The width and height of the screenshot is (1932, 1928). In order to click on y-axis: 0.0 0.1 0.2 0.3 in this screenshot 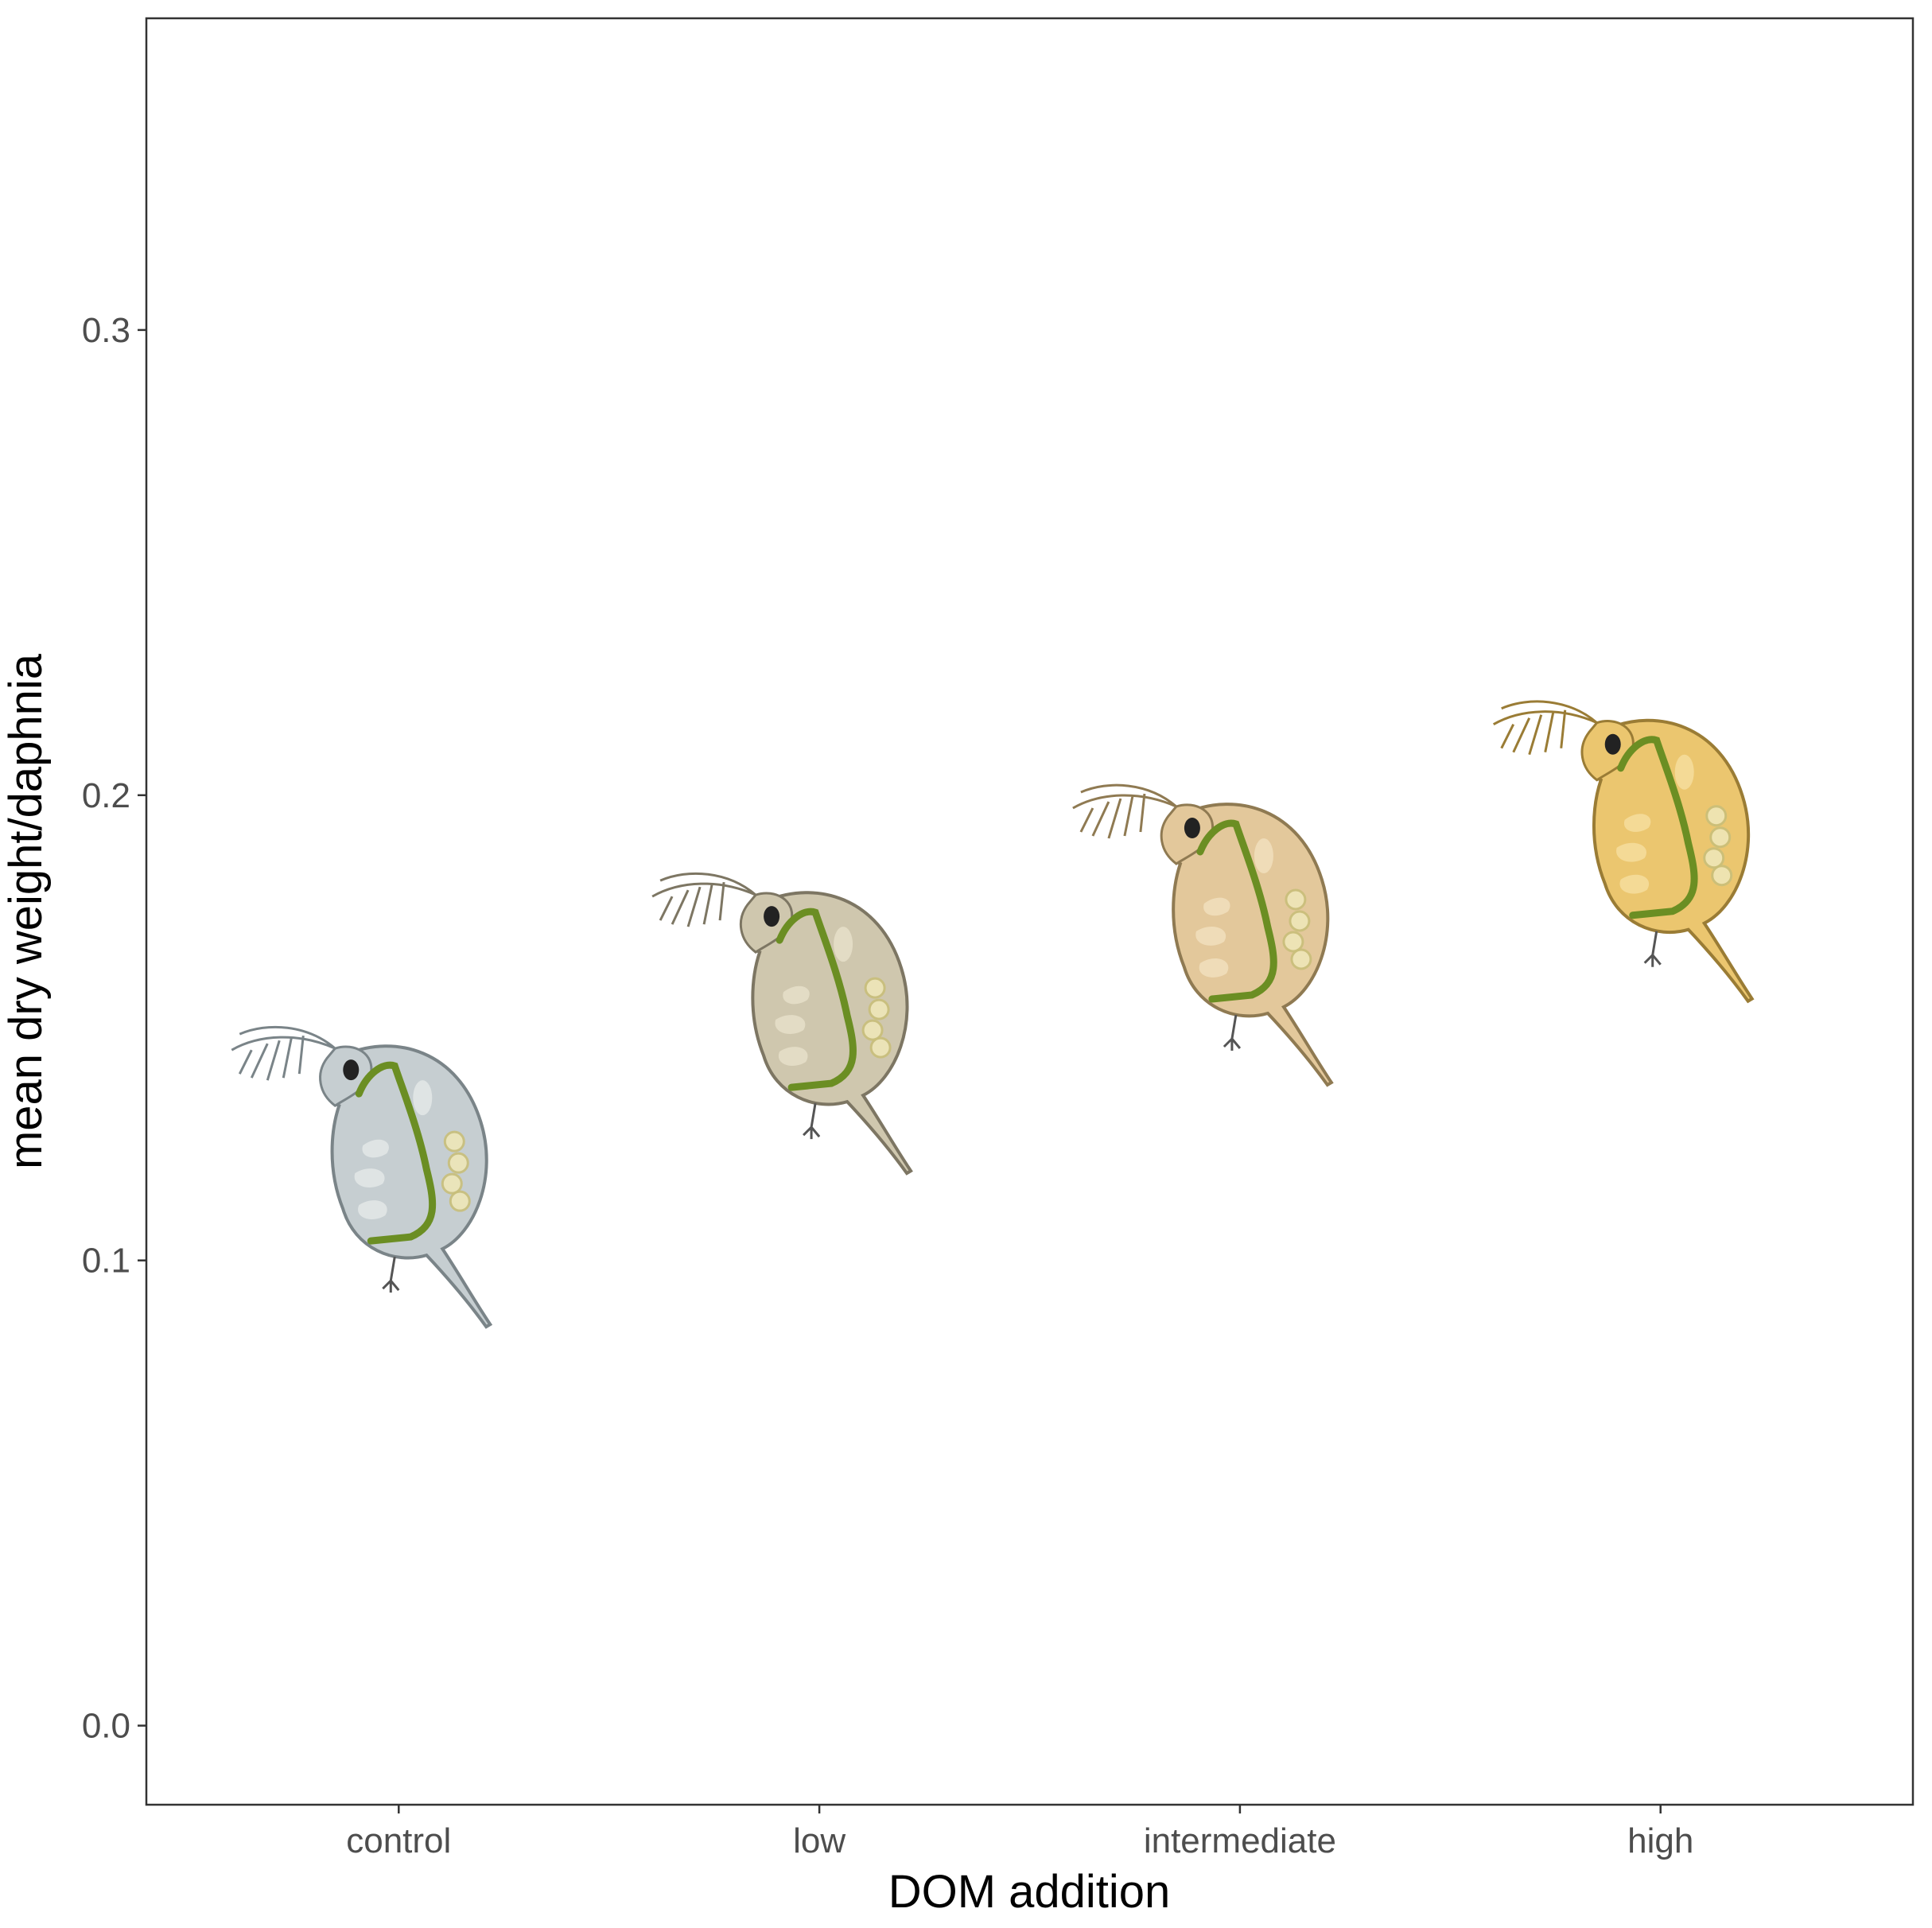, I will do `click(114, 1028)`.